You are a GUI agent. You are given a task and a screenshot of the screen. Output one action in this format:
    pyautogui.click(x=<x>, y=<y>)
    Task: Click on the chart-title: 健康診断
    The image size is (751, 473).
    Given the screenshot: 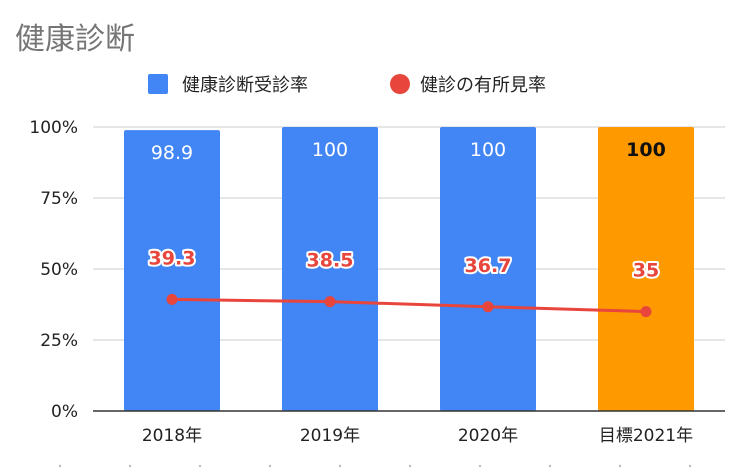 What is the action you would take?
    pyautogui.click(x=75, y=39)
    